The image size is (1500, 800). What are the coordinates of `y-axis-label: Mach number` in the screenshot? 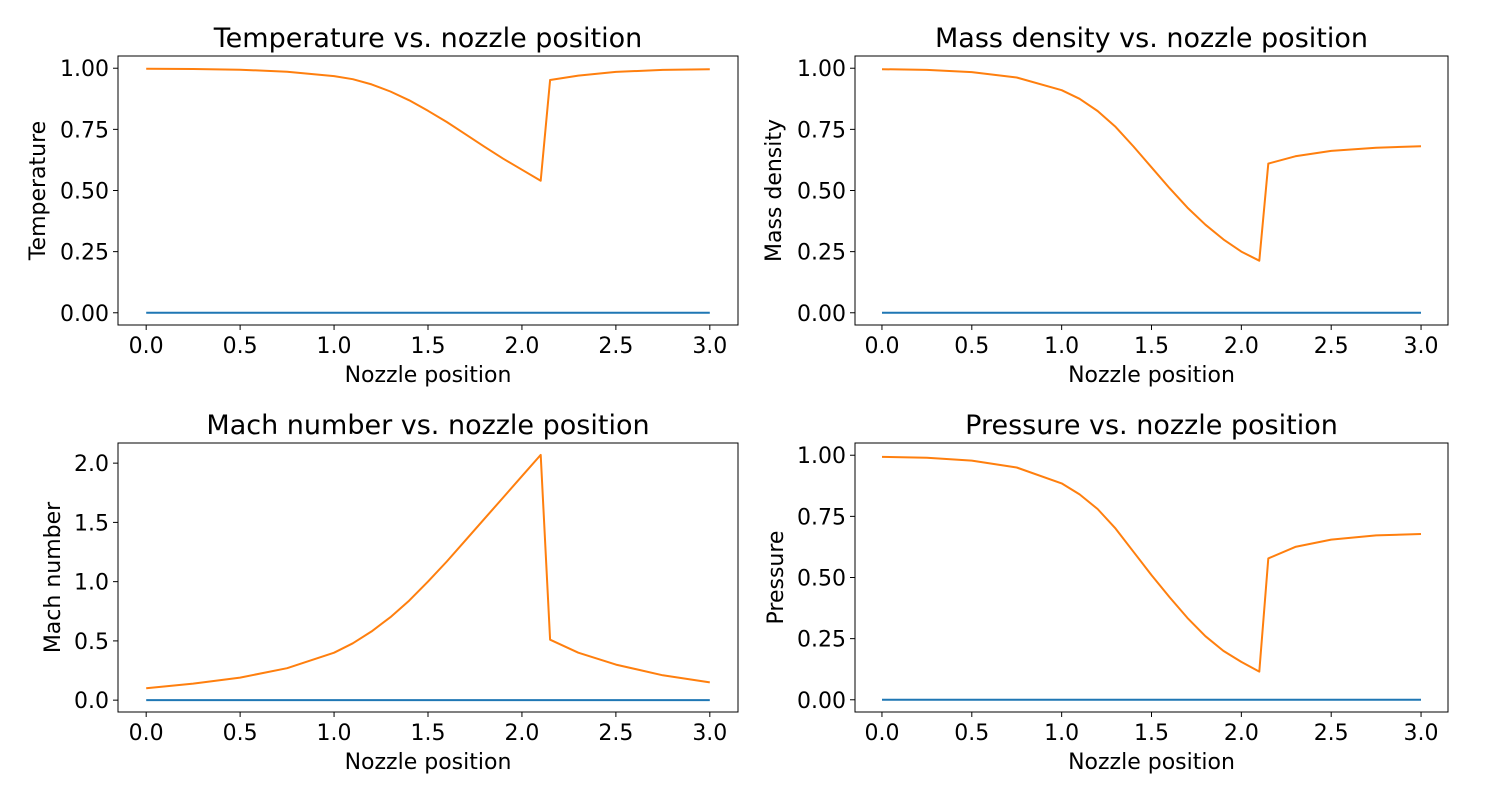 It's located at (53, 577).